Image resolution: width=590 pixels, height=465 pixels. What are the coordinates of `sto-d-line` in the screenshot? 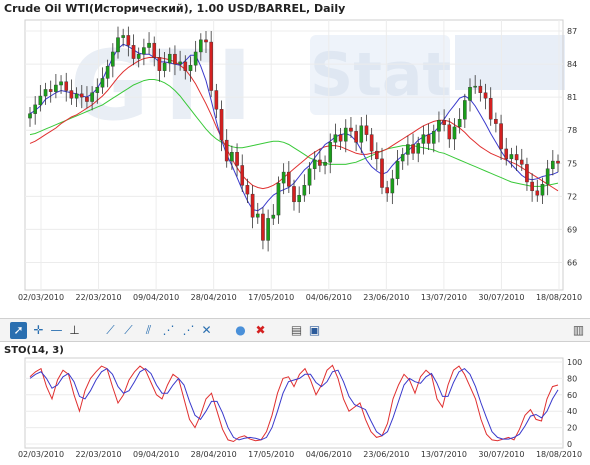 It's located at (294, 404).